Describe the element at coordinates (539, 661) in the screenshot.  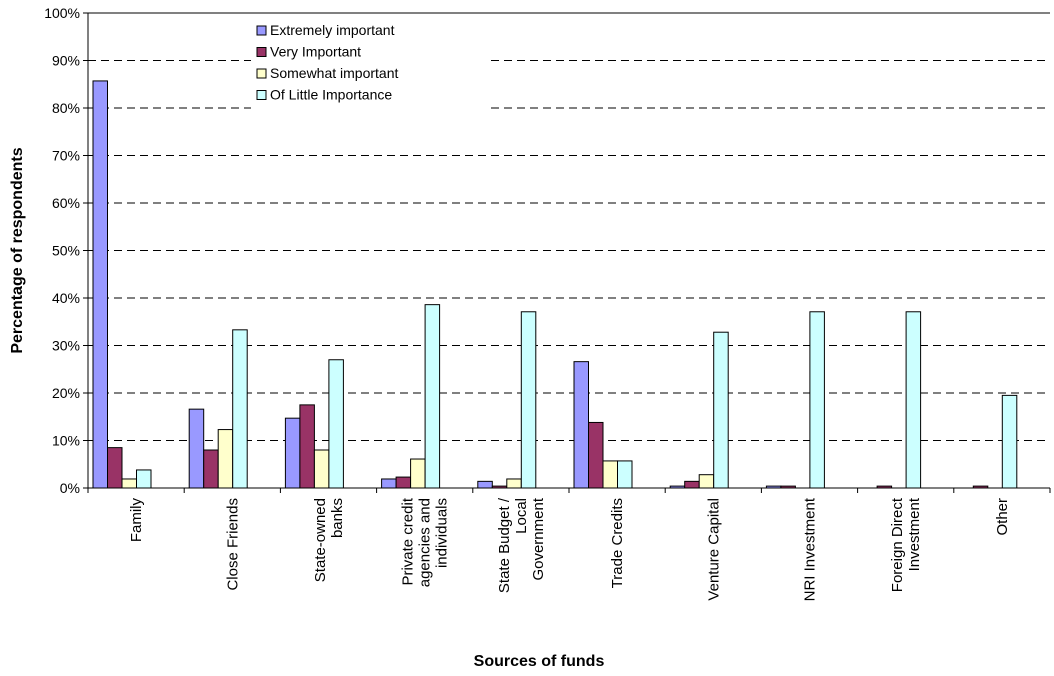
I see `x-axis-title: Sources of funds` at that location.